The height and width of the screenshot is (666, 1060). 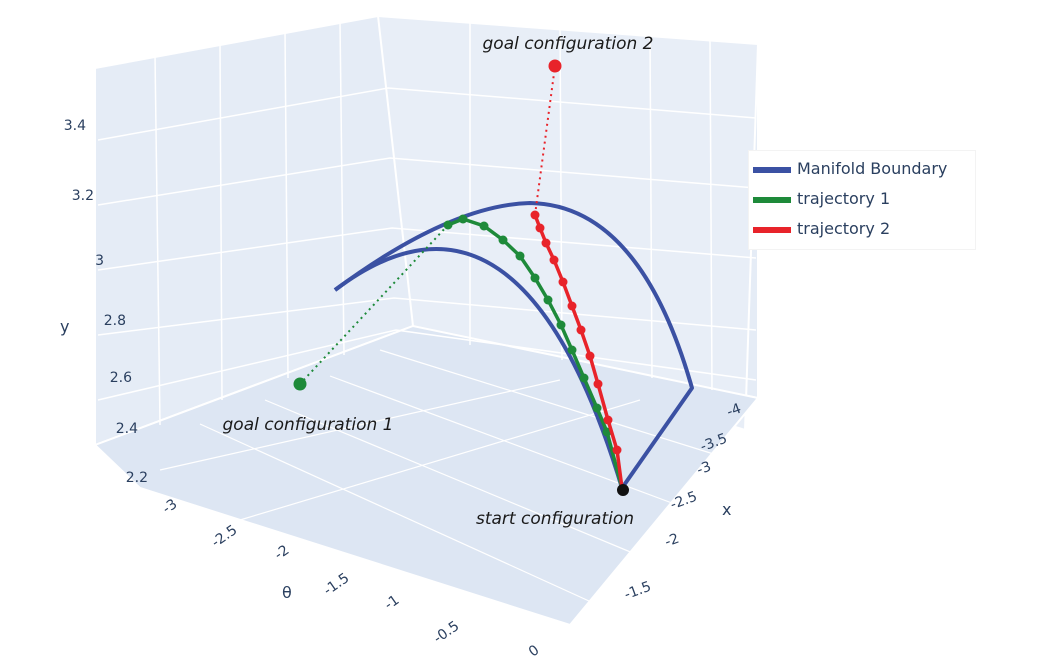 I want to click on legend-item: Manifold Boundary, so click(x=862, y=170).